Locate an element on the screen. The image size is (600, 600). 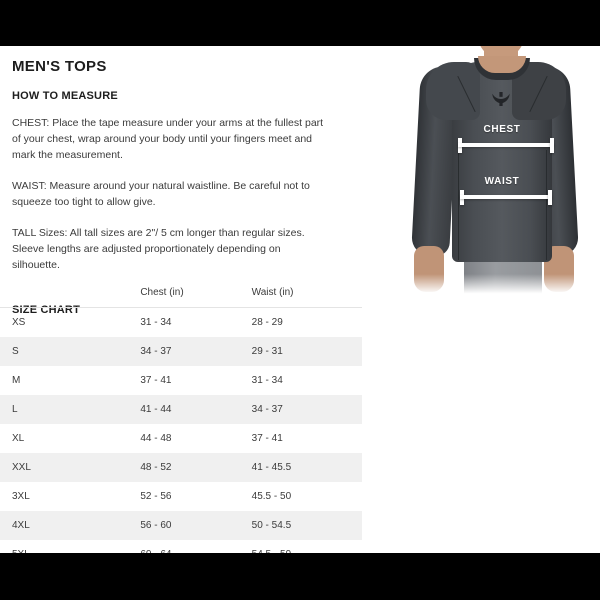
table-row: L 41 - 44 34 - 37 is located at coordinates (181, 409).